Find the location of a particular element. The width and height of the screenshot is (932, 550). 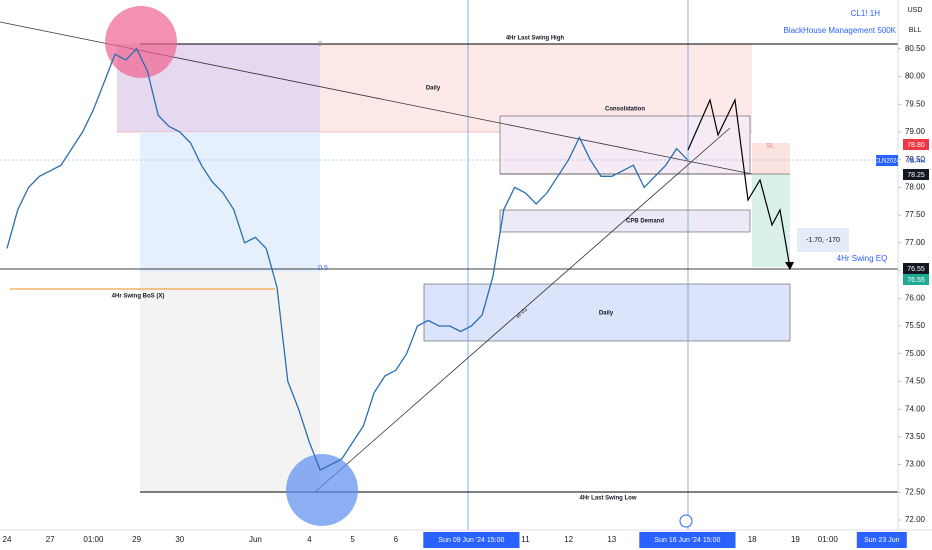

y-tick-label: 75.50 is located at coordinates (915, 325).